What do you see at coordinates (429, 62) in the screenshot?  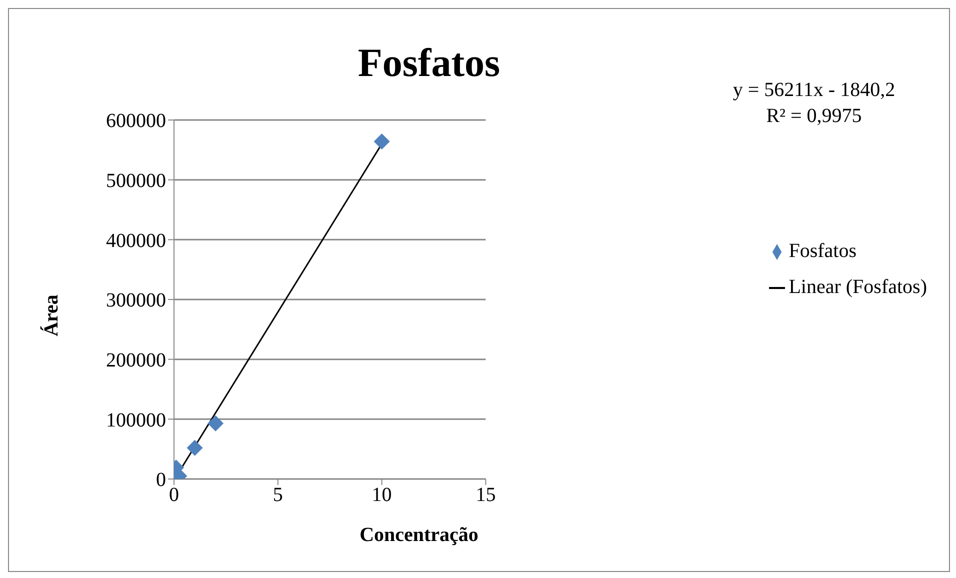 I see `chart-title: Fosfatos` at bounding box center [429, 62].